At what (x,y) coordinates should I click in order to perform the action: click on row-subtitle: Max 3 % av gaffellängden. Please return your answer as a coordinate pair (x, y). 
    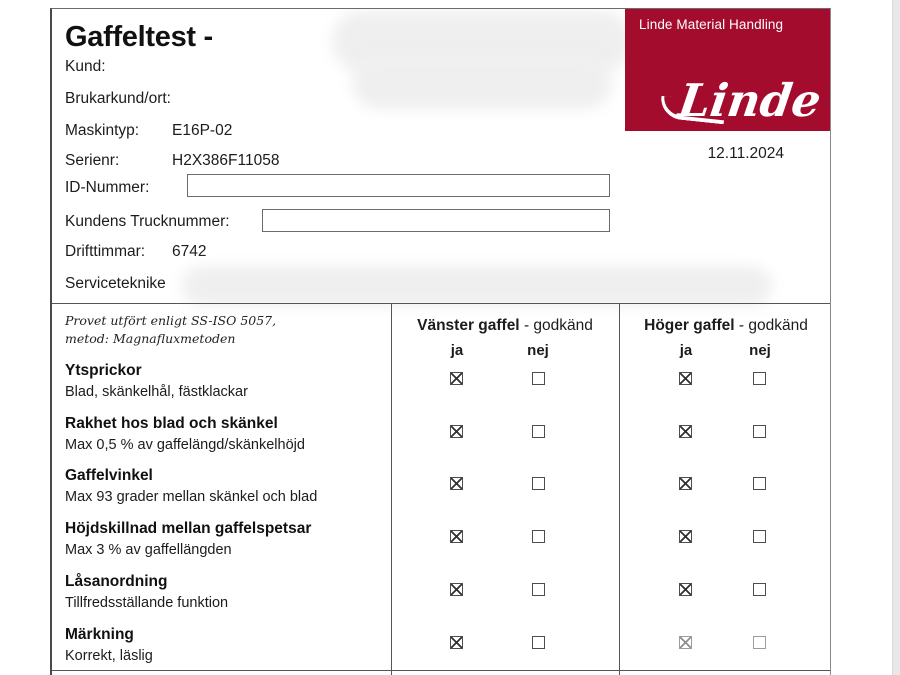
    Looking at the image, I should click on (148, 550).